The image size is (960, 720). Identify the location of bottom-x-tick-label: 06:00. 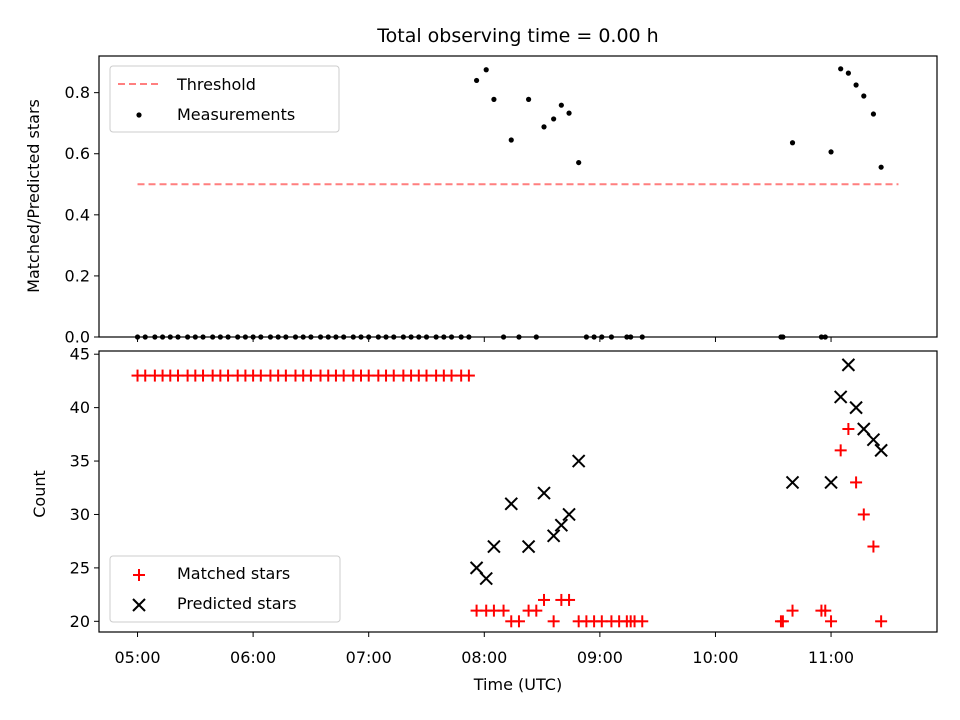
(253, 657).